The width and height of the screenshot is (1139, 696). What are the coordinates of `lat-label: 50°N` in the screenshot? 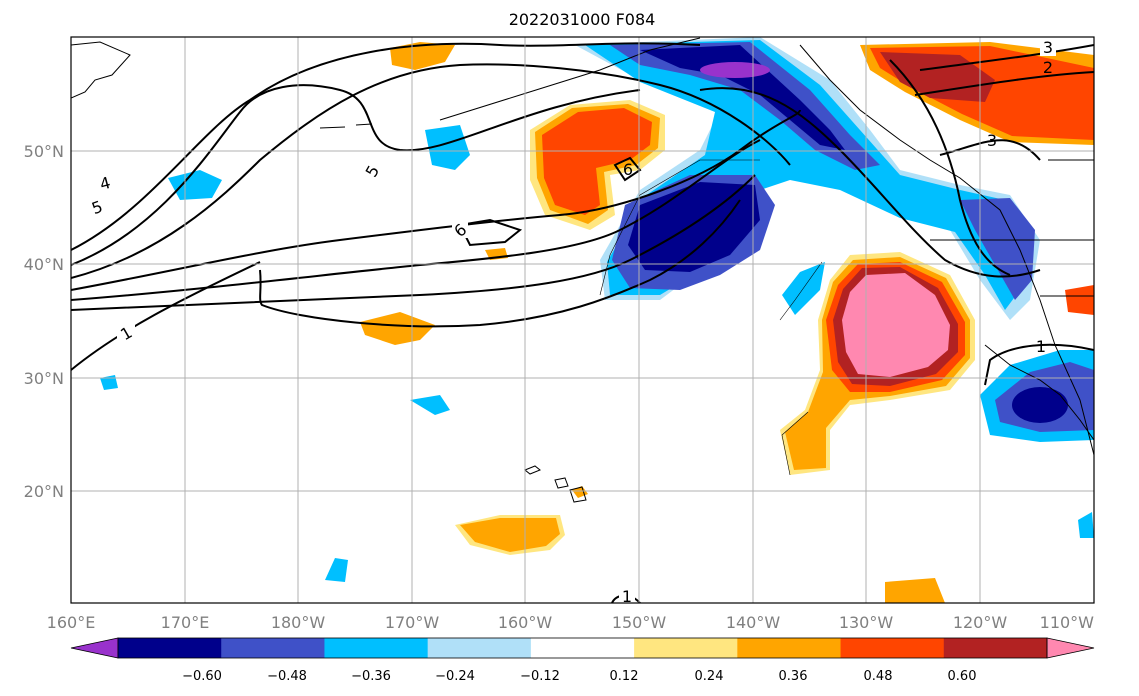 It's located at (44, 151).